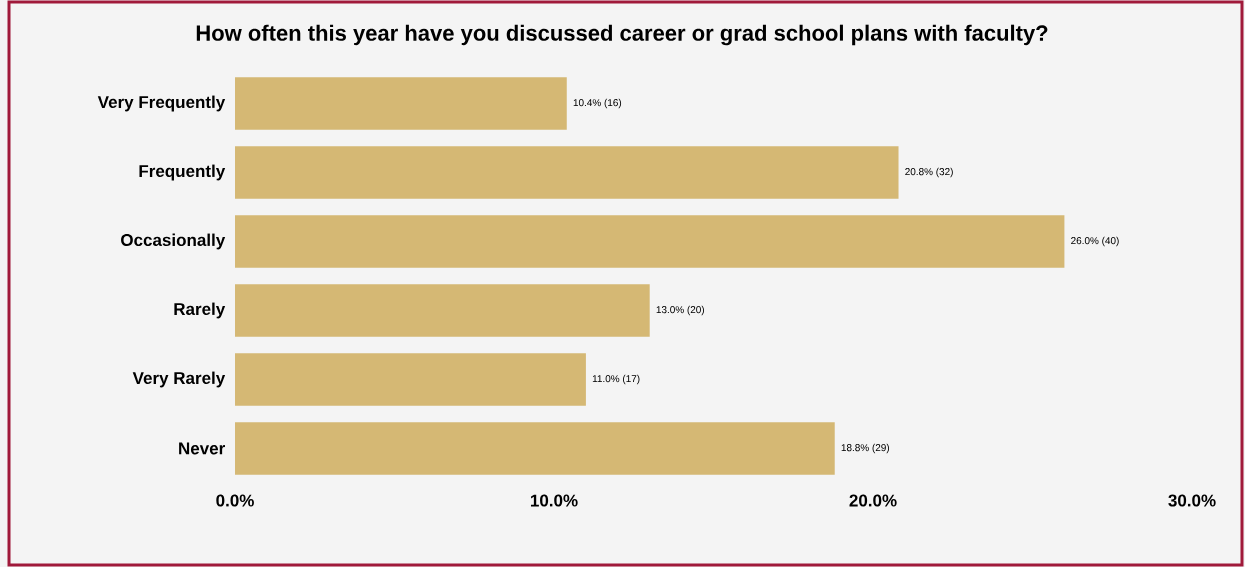 This screenshot has height=567, width=1245. Describe the element at coordinates (554, 500) in the screenshot. I see `x-tick-label: 10.0%` at that location.